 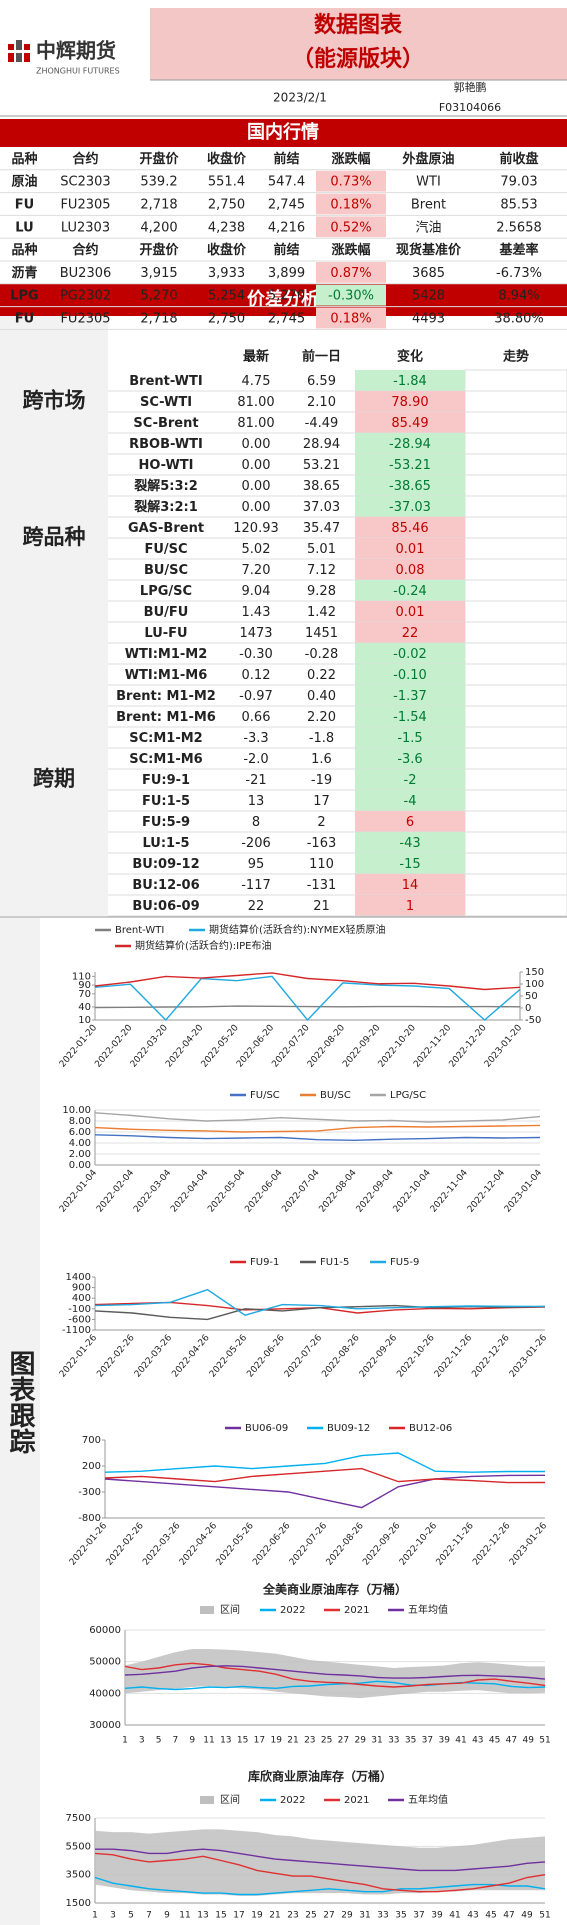 I want to click on cell: 22, so click(x=256, y=906).